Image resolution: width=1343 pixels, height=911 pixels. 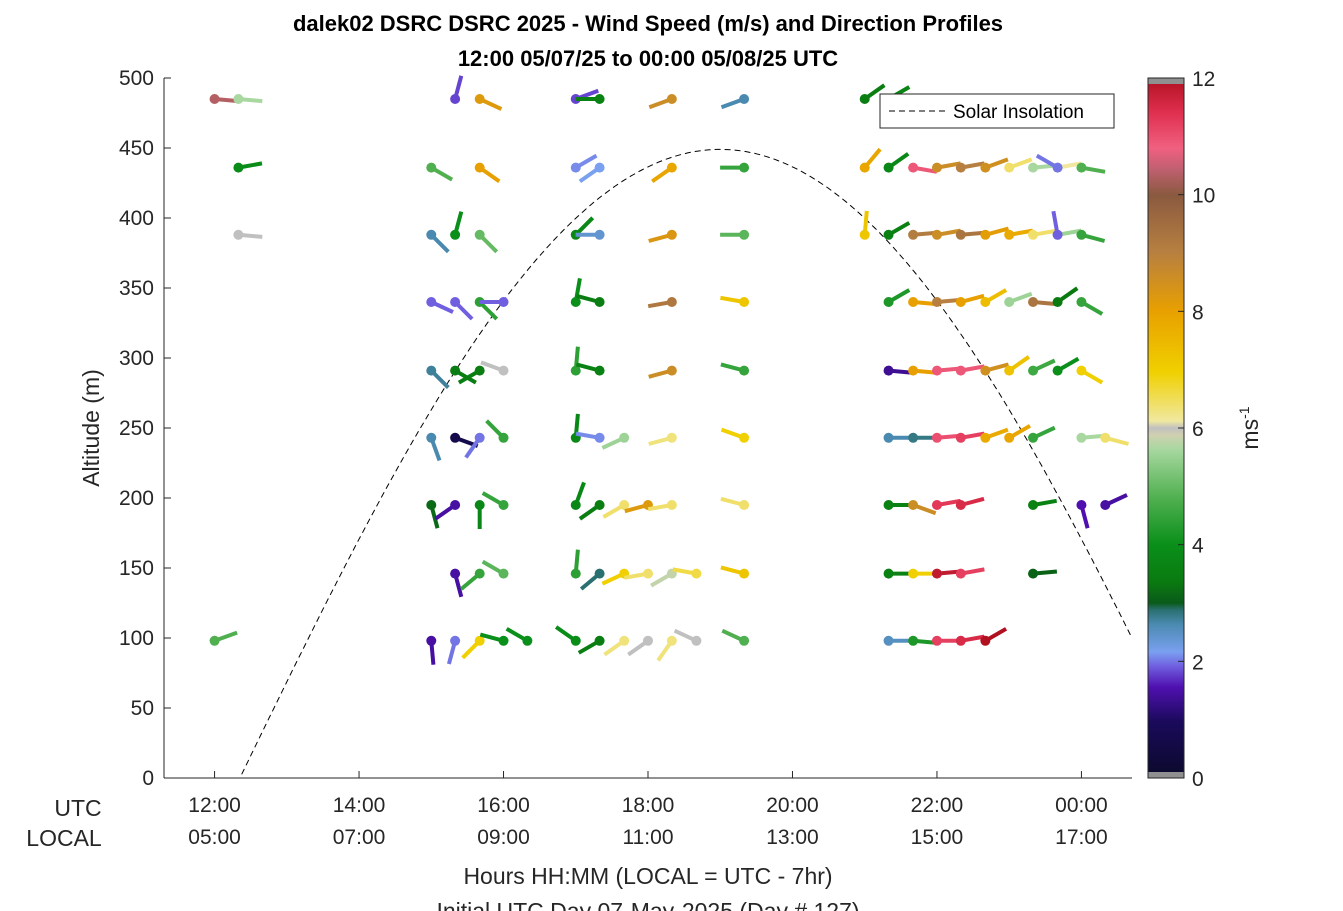 What do you see at coordinates (145, 428) in the screenshot?
I see `y-axis-ticks: 0 50 100 150 200 250 300 350 400 450 500` at bounding box center [145, 428].